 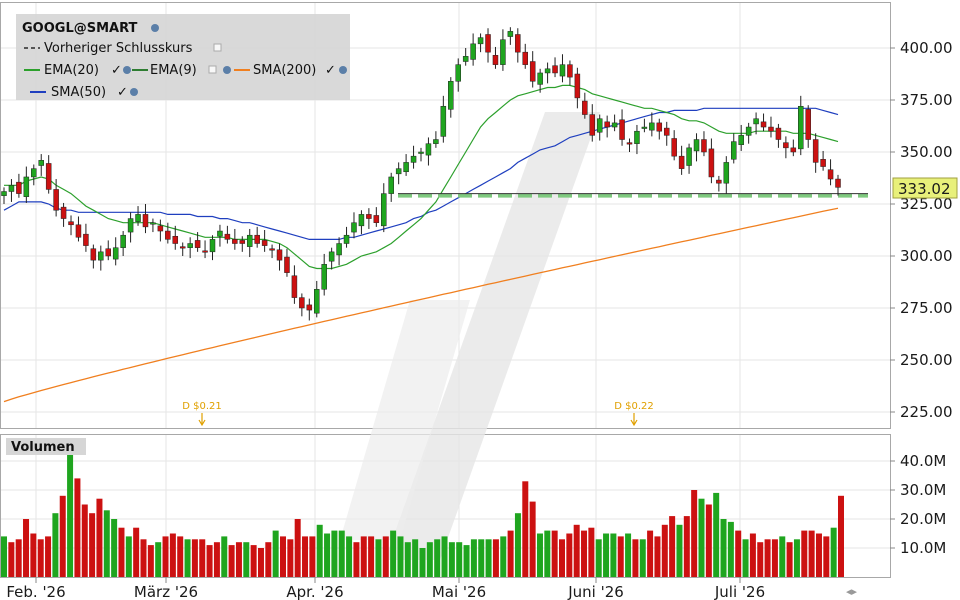 I want to click on watermark-logo-shadow, so click(x=405, y=420).